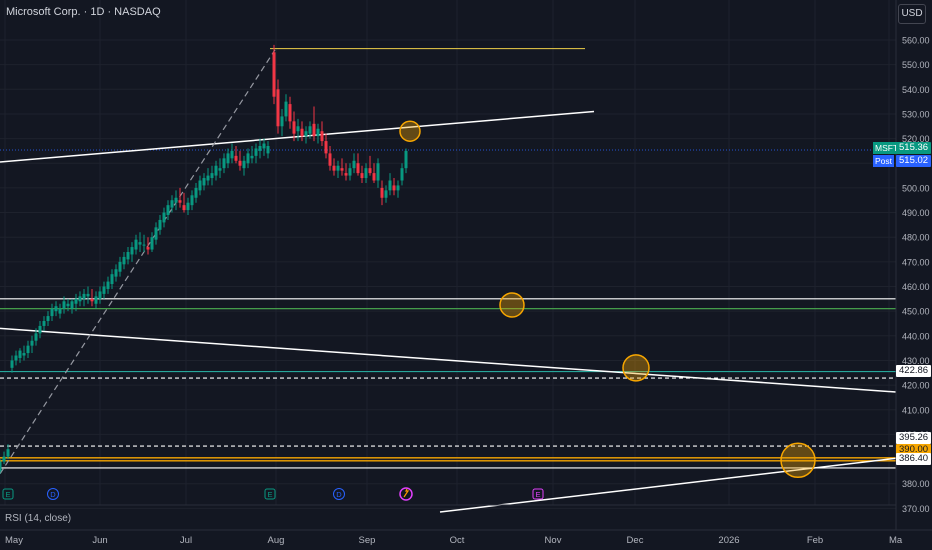 This screenshot has width=932, height=550. Describe the element at coordinates (553, 540) in the screenshot. I see `time-tick-label: Nov` at that location.